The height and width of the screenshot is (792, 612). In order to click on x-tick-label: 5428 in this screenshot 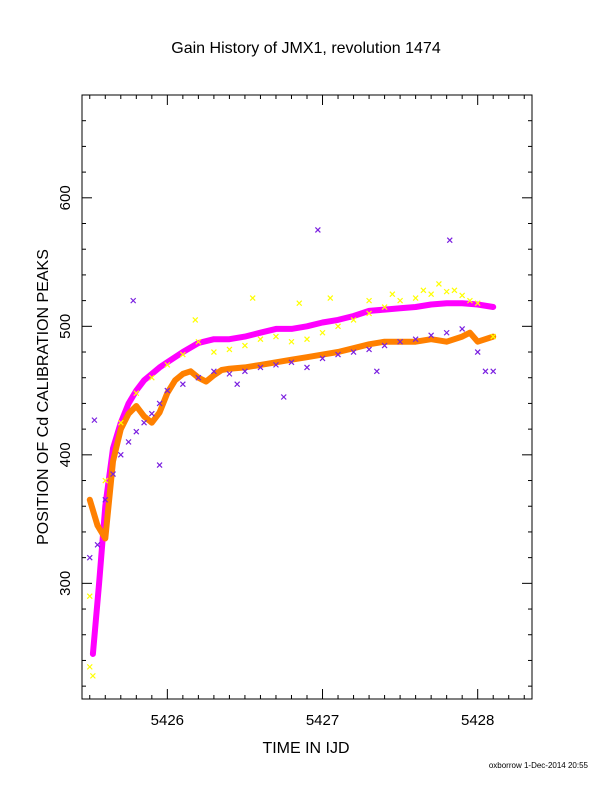, I will do `click(477, 720)`.